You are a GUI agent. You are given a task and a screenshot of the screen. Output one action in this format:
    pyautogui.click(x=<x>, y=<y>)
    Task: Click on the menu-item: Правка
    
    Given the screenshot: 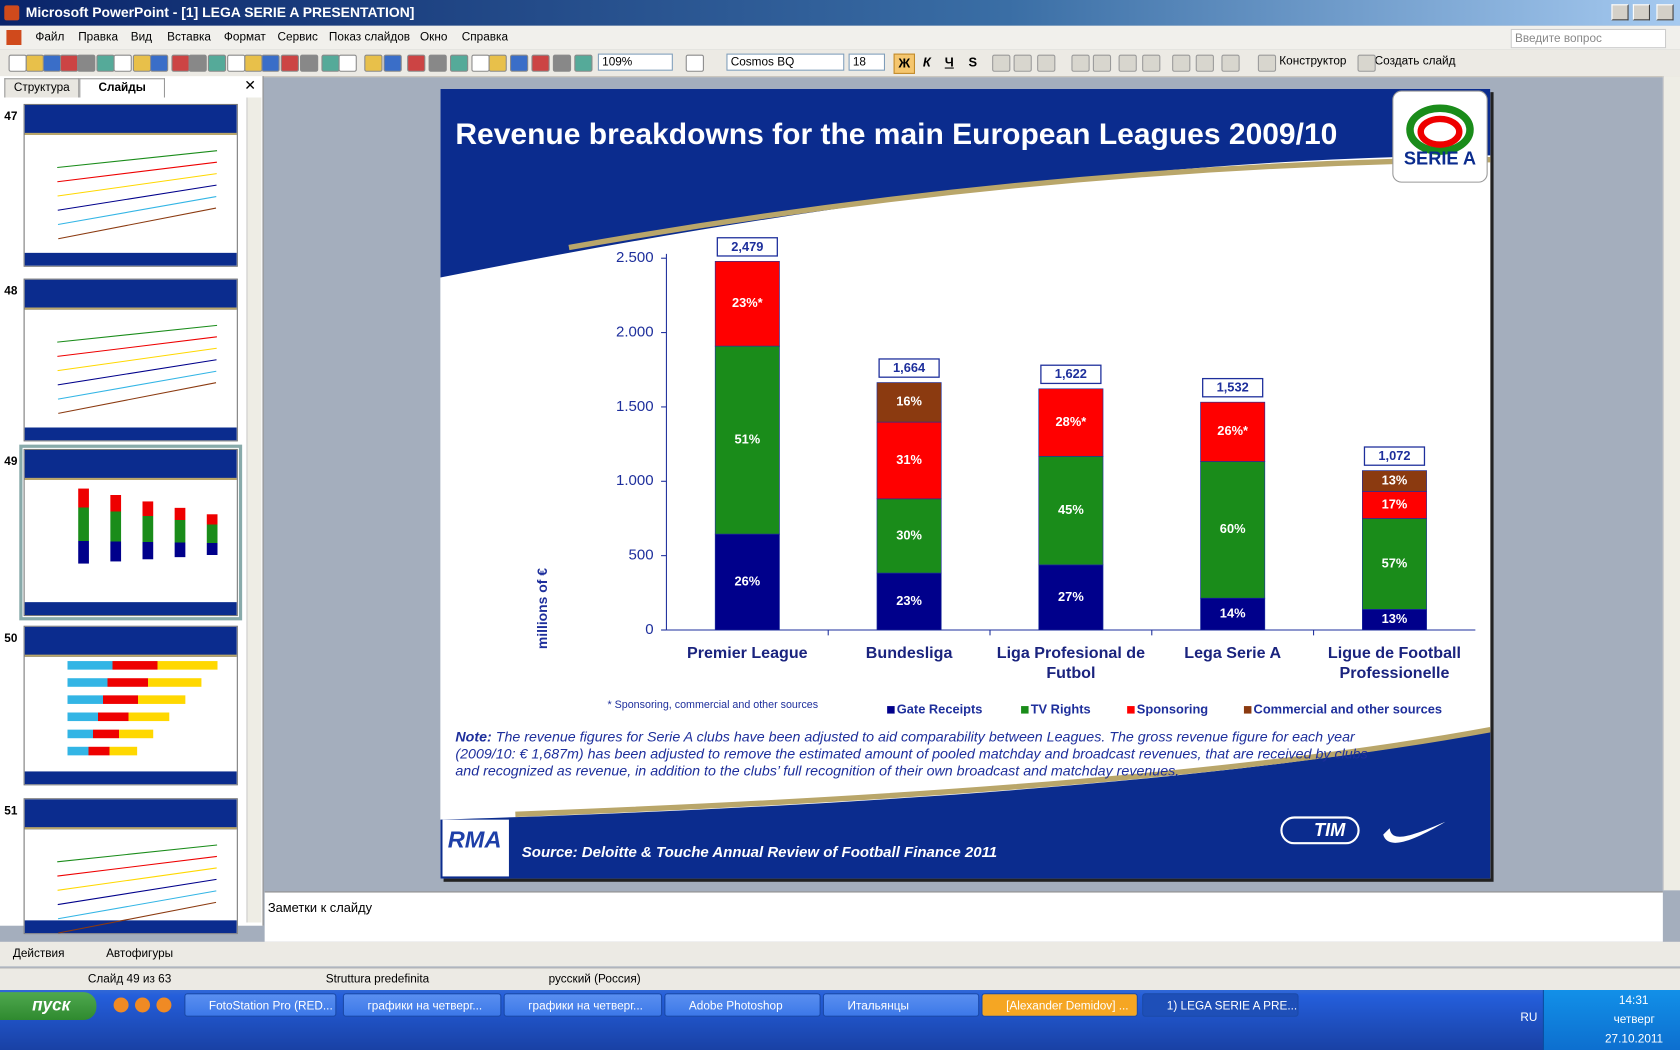 What is the action you would take?
    pyautogui.click(x=98, y=37)
    